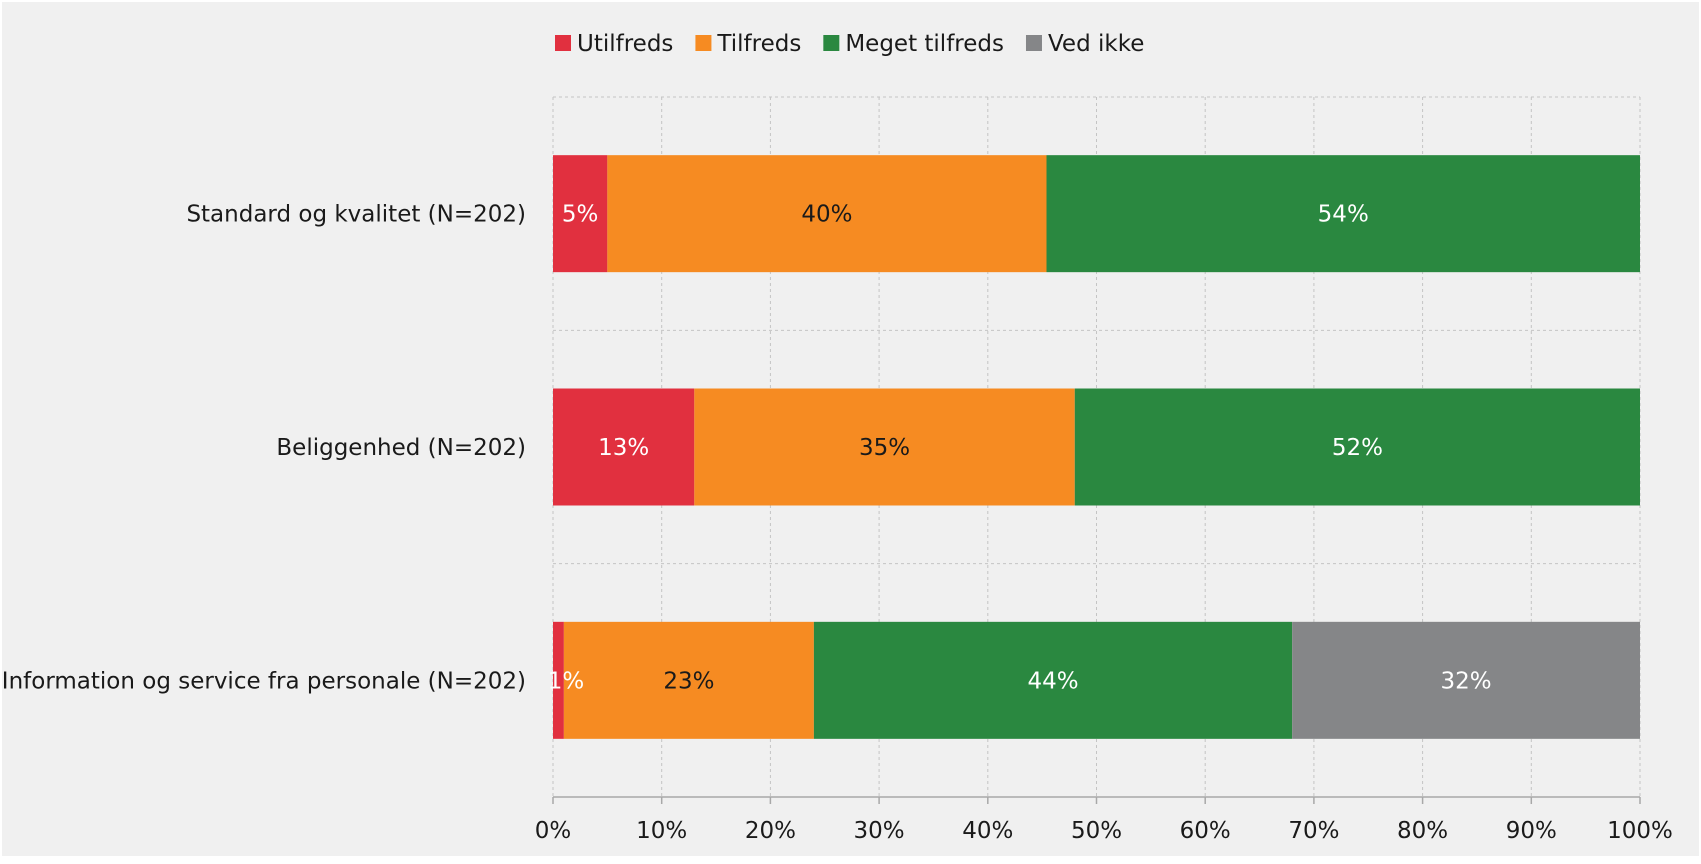 This screenshot has height=864, width=1701. What do you see at coordinates (1096, 44) in the screenshot?
I see `legend-label: Ved ikke` at bounding box center [1096, 44].